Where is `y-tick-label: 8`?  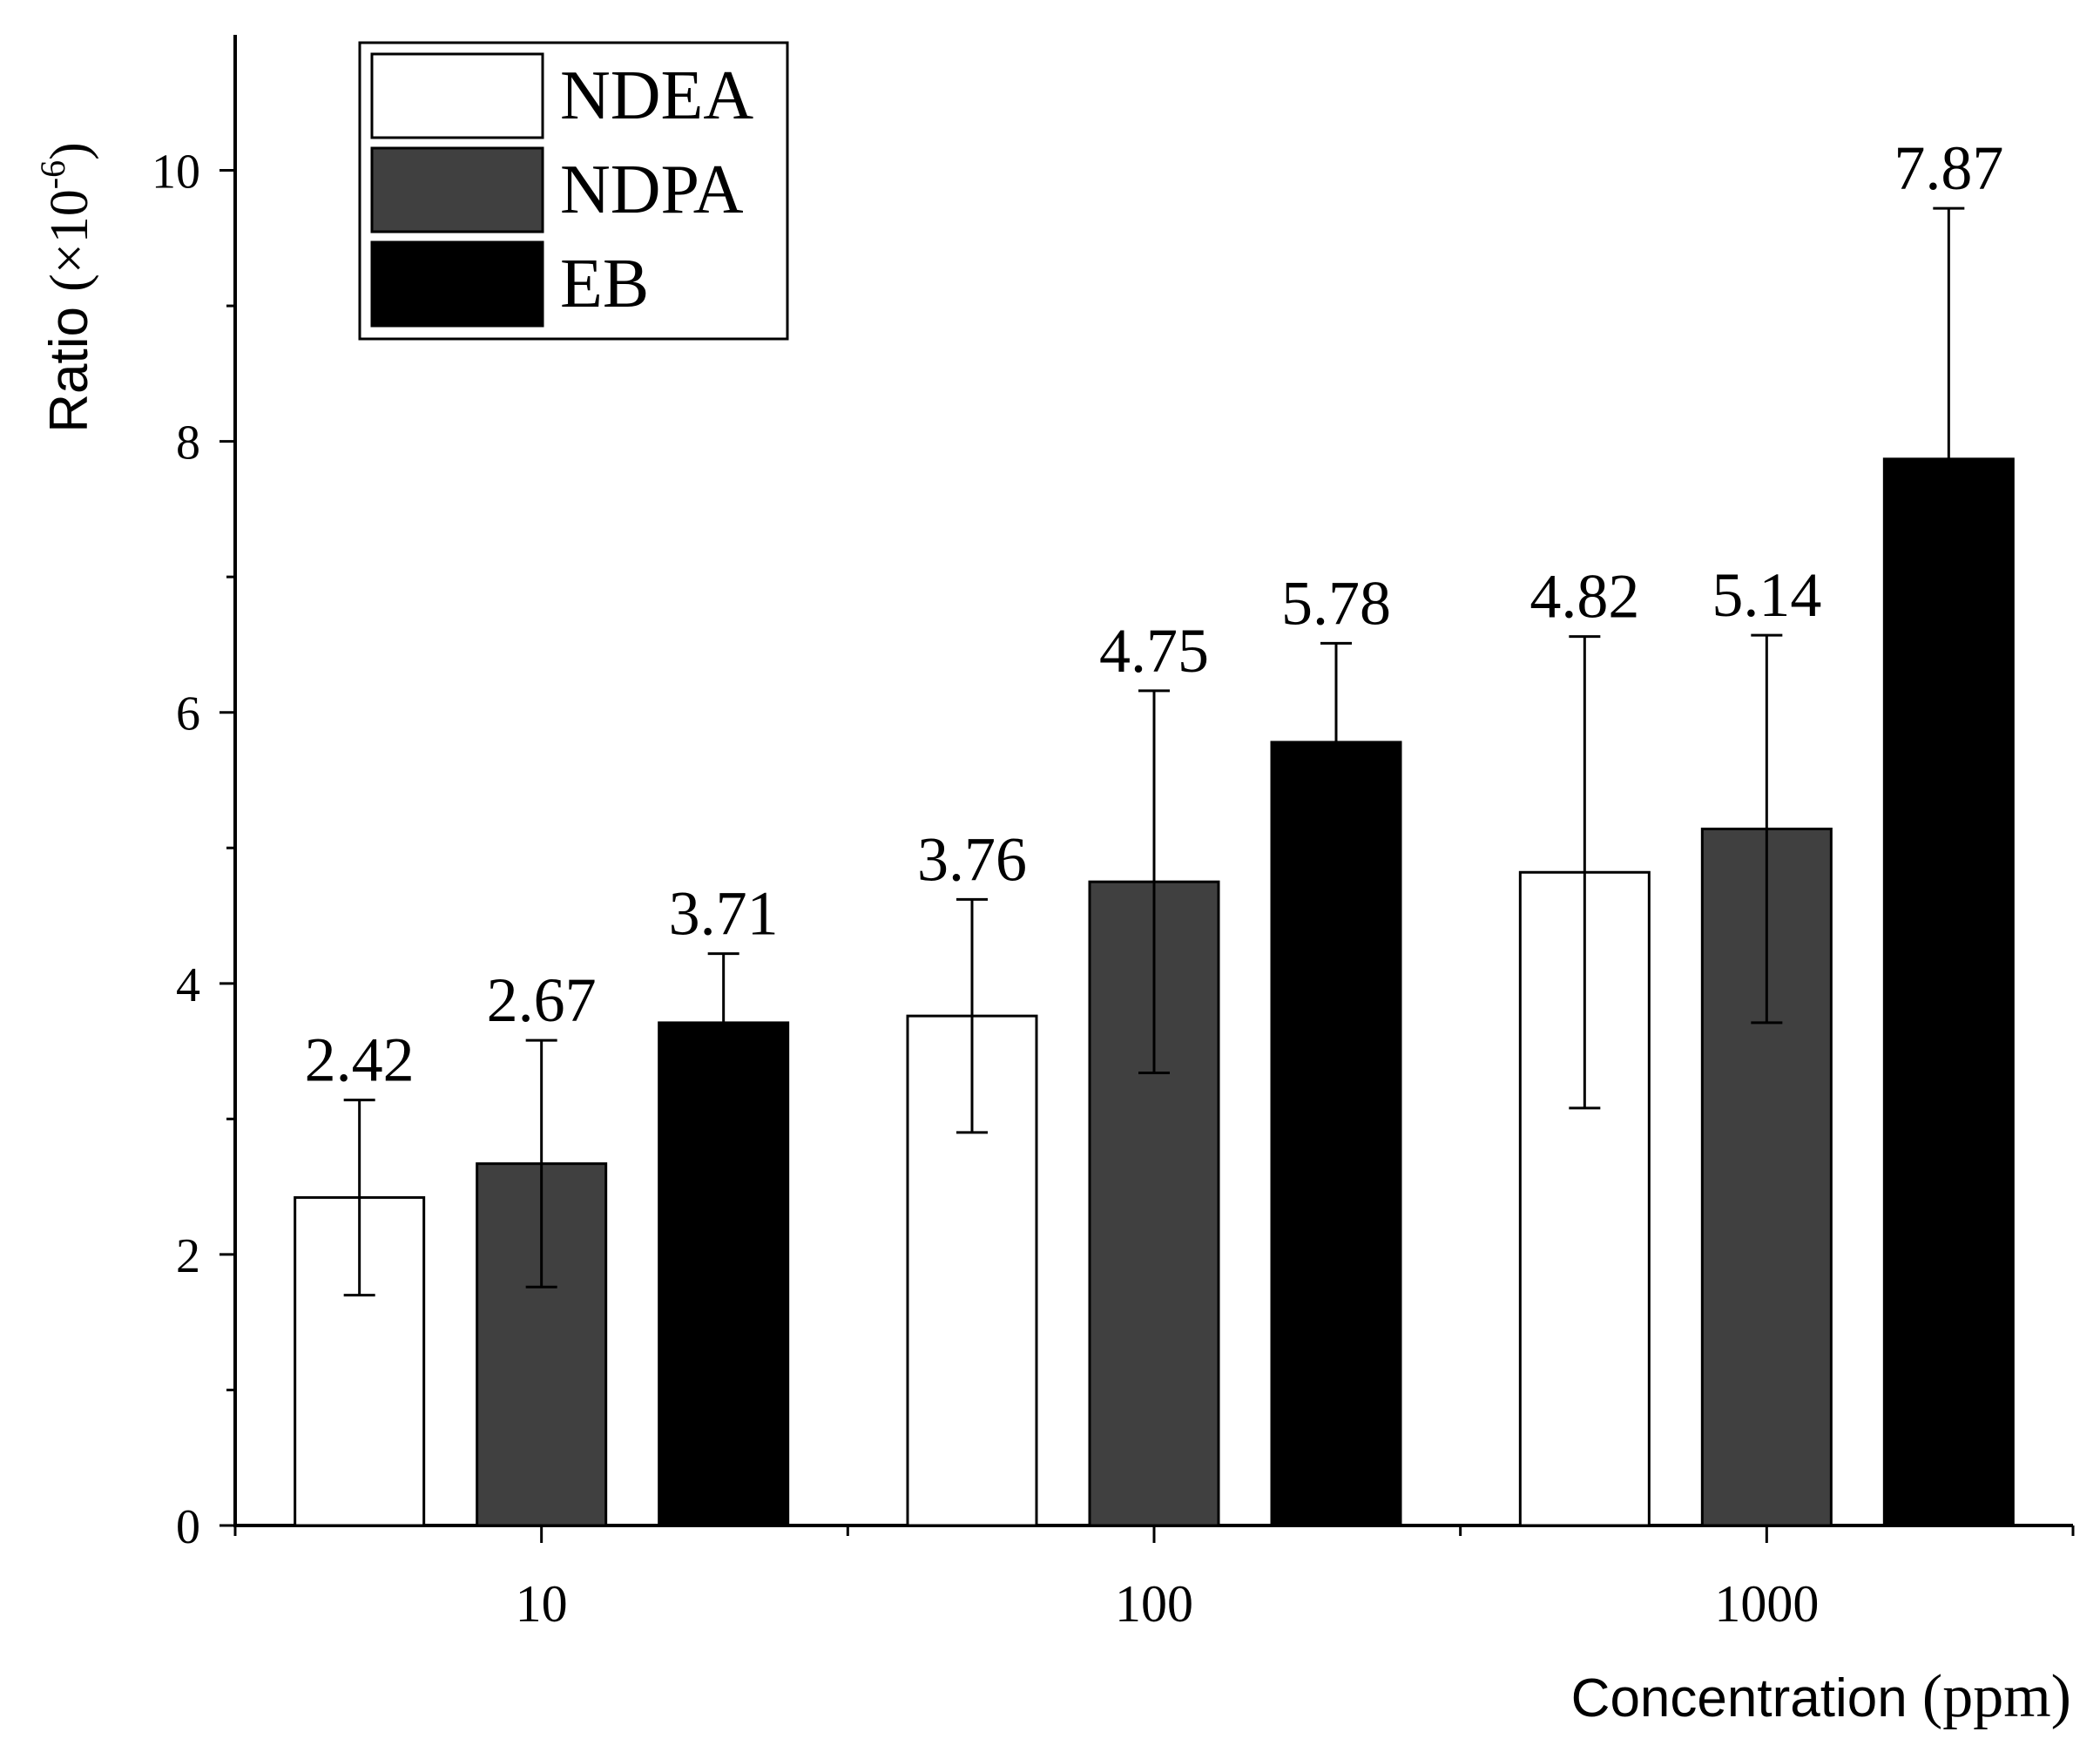 y-tick-label: 8 is located at coordinates (188, 443).